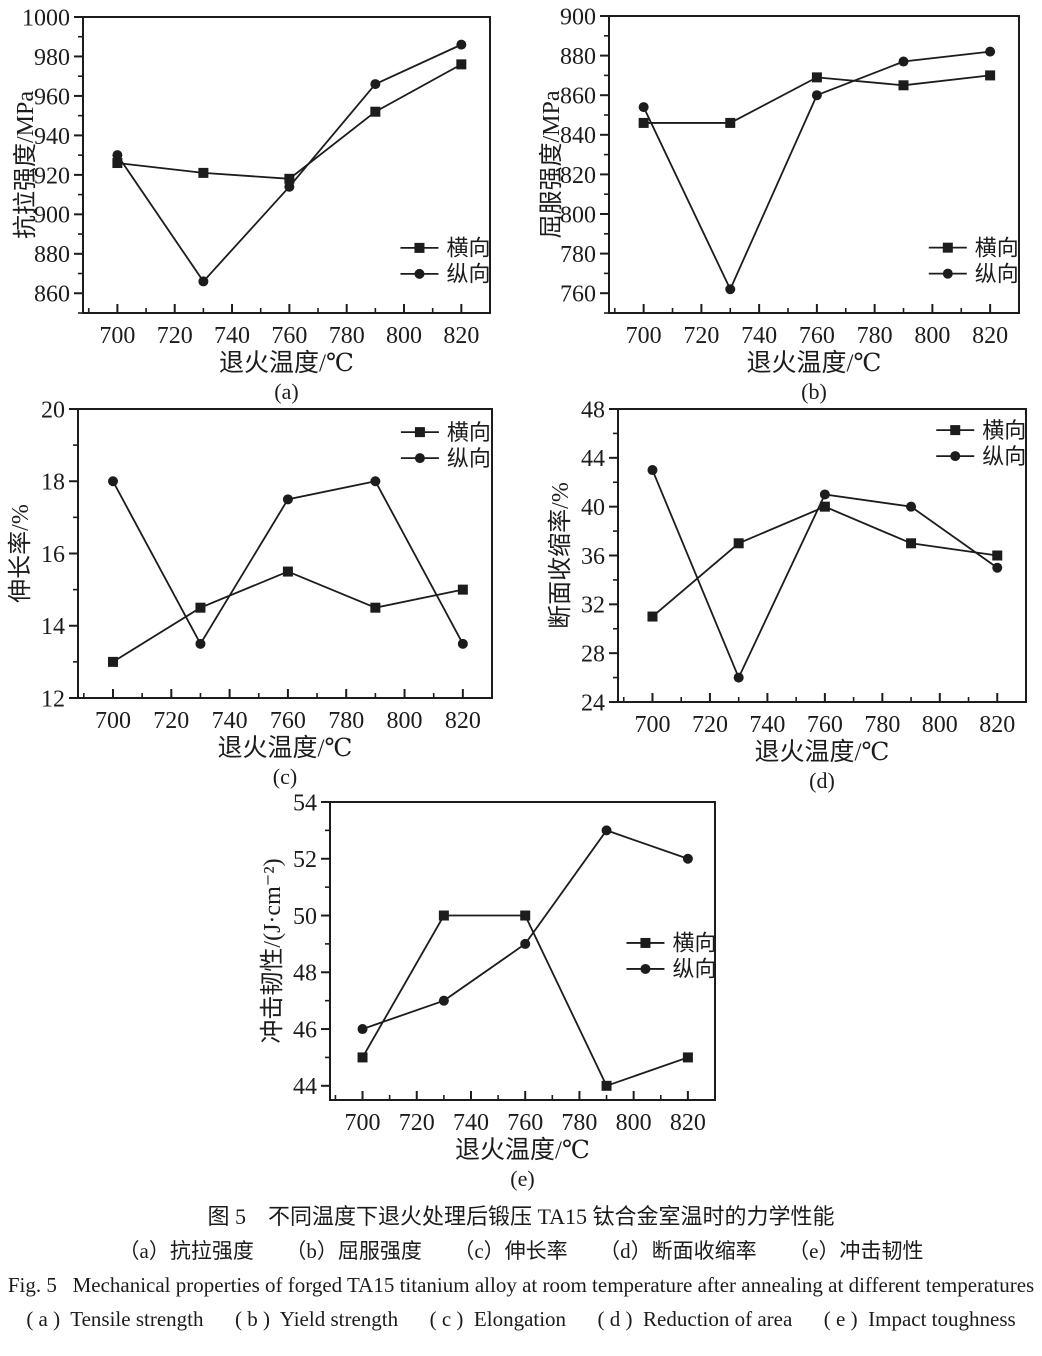 The height and width of the screenshot is (1356, 1042). I want to click on subplot-label: (c), so click(285, 776).